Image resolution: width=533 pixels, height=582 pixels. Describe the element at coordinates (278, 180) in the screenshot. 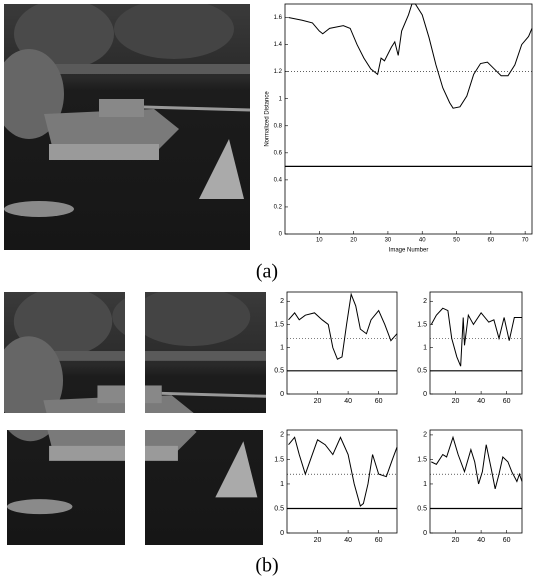

I see `y-tick-label: 0.4` at that location.